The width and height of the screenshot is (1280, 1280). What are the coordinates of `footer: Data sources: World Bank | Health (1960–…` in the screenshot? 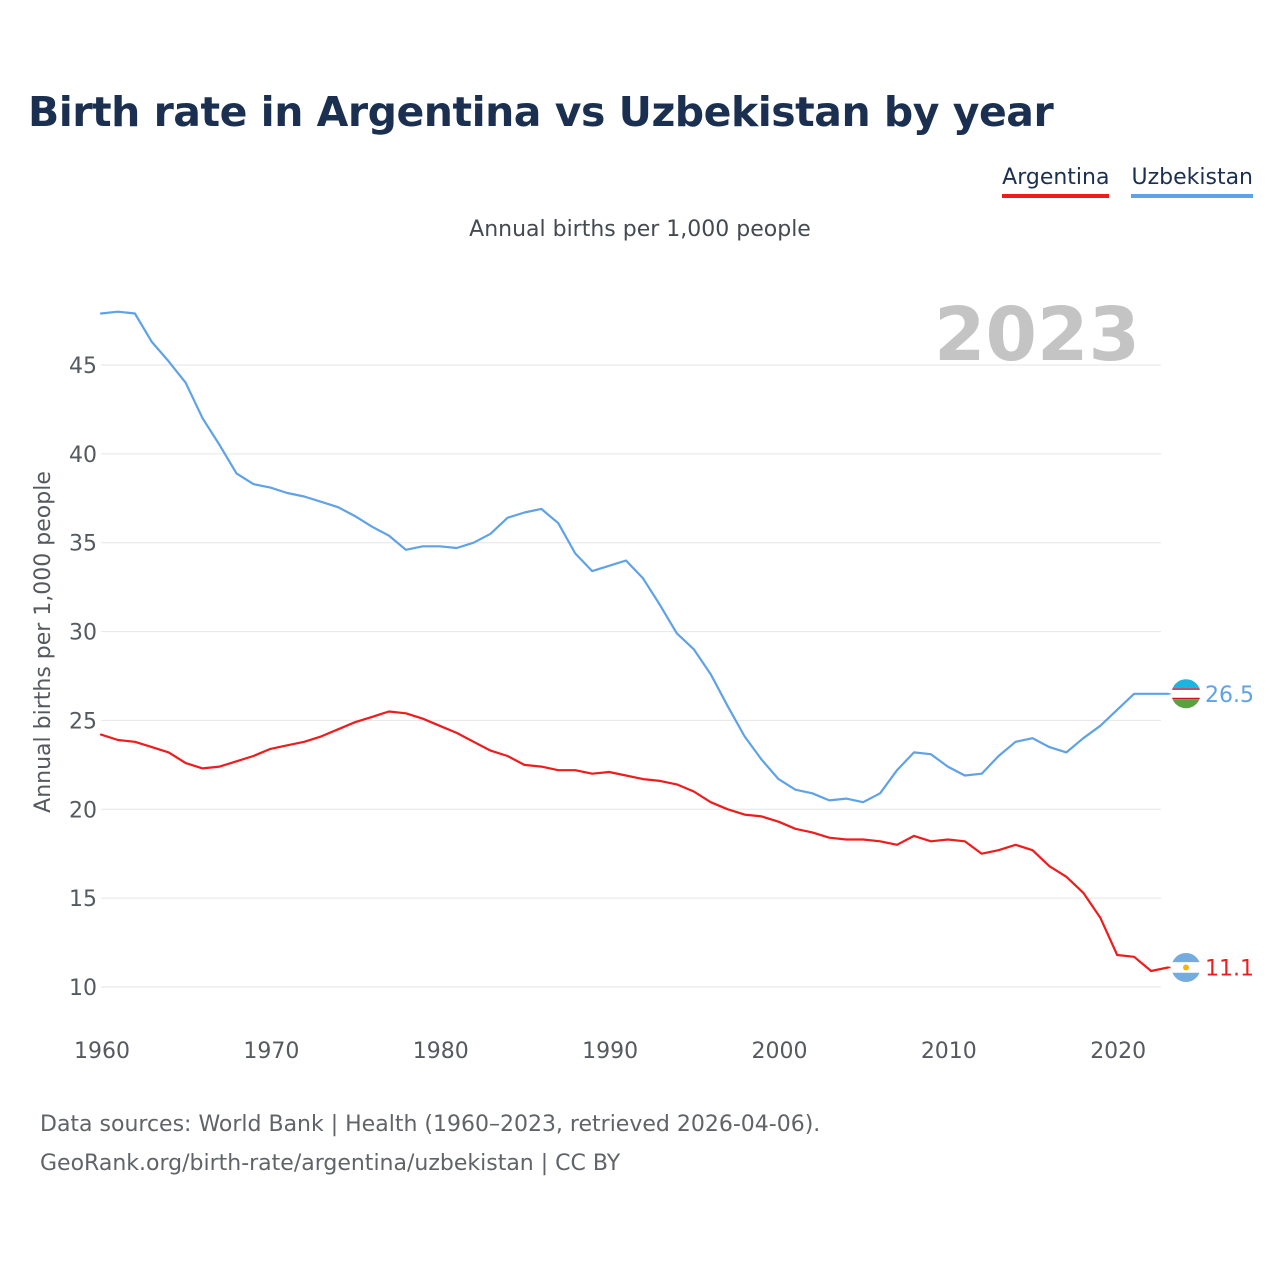 It's located at (430, 1144).